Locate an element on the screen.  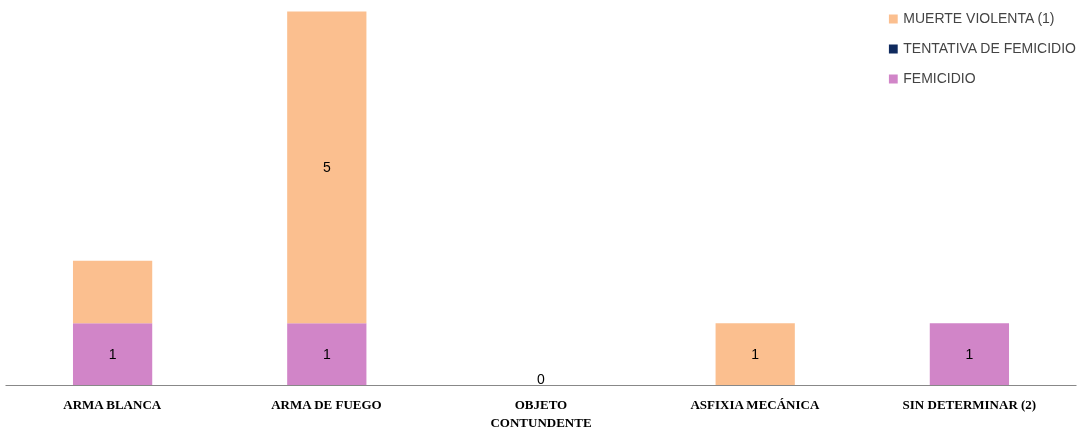
x-tick-label: SIN DETERMINAR (2) is located at coordinates (969, 404).